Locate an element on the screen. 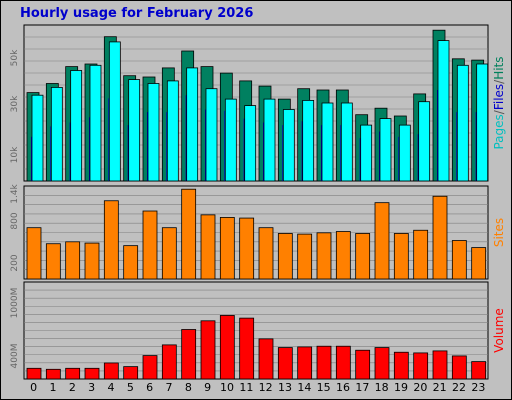 The width and height of the screenshot is (512, 400). chart-title: Hourly usage for February 2026 is located at coordinates (137, 13).